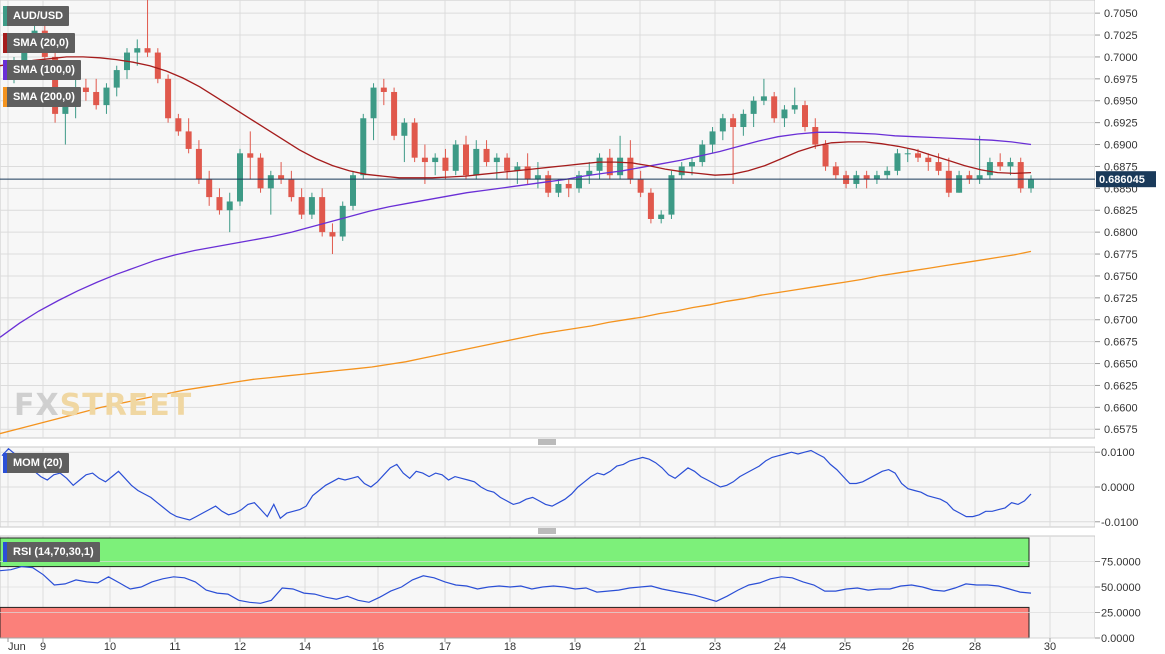 This screenshot has width=1165, height=654. What do you see at coordinates (1121, 14) in the screenshot?
I see `price-axis-label: 0.7050` at bounding box center [1121, 14].